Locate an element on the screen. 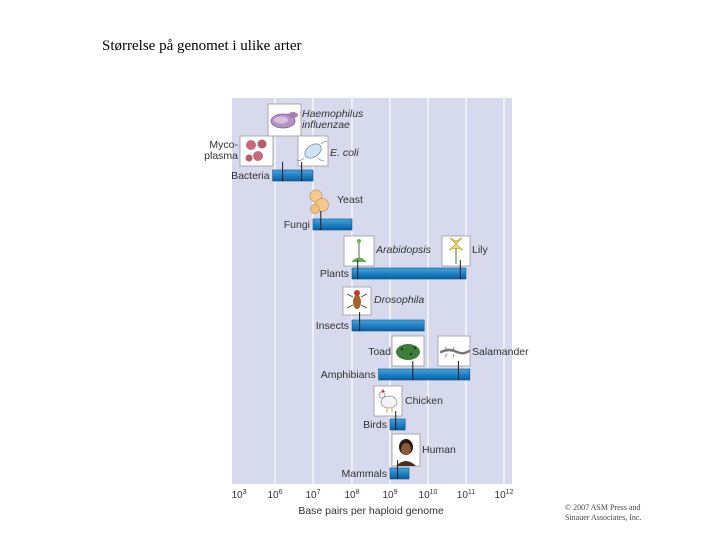 Image resolution: width=720 pixels, height=540 pixels. copyright-line-1: © 2007 ASM Press and is located at coordinates (603, 507).